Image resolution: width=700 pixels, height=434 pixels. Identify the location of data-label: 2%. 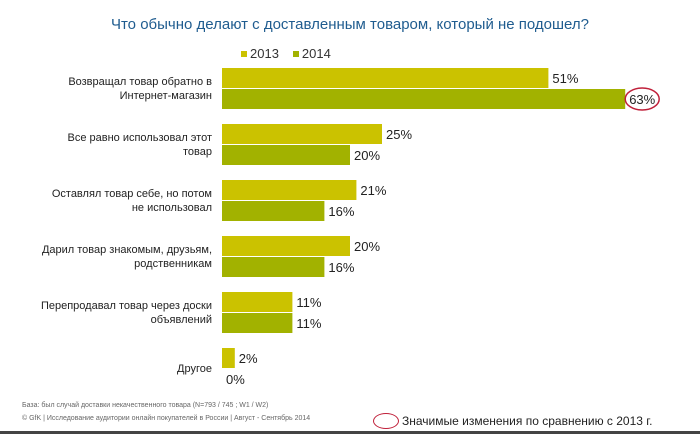
(248, 358).